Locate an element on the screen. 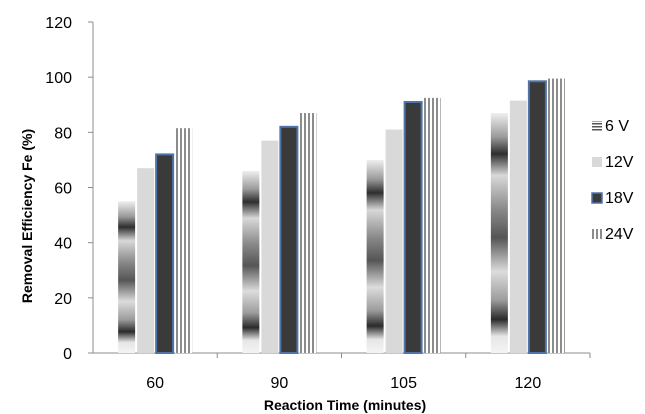  y-tick-label: 120 is located at coordinates (58, 23).